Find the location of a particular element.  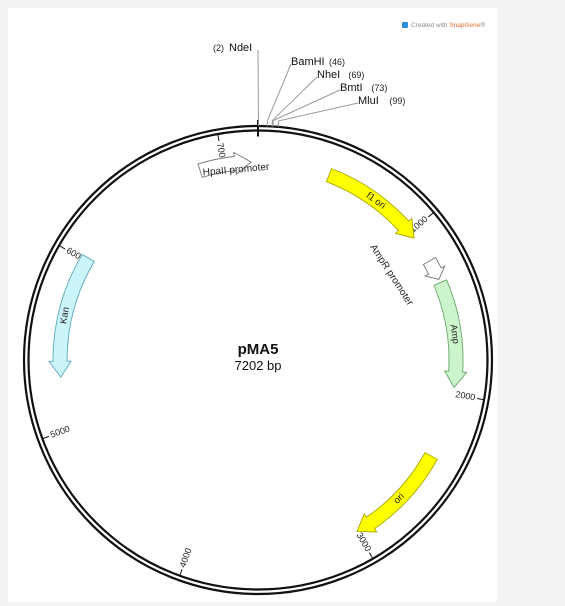

tick-label-4000: 4000 is located at coordinates (185, 558).